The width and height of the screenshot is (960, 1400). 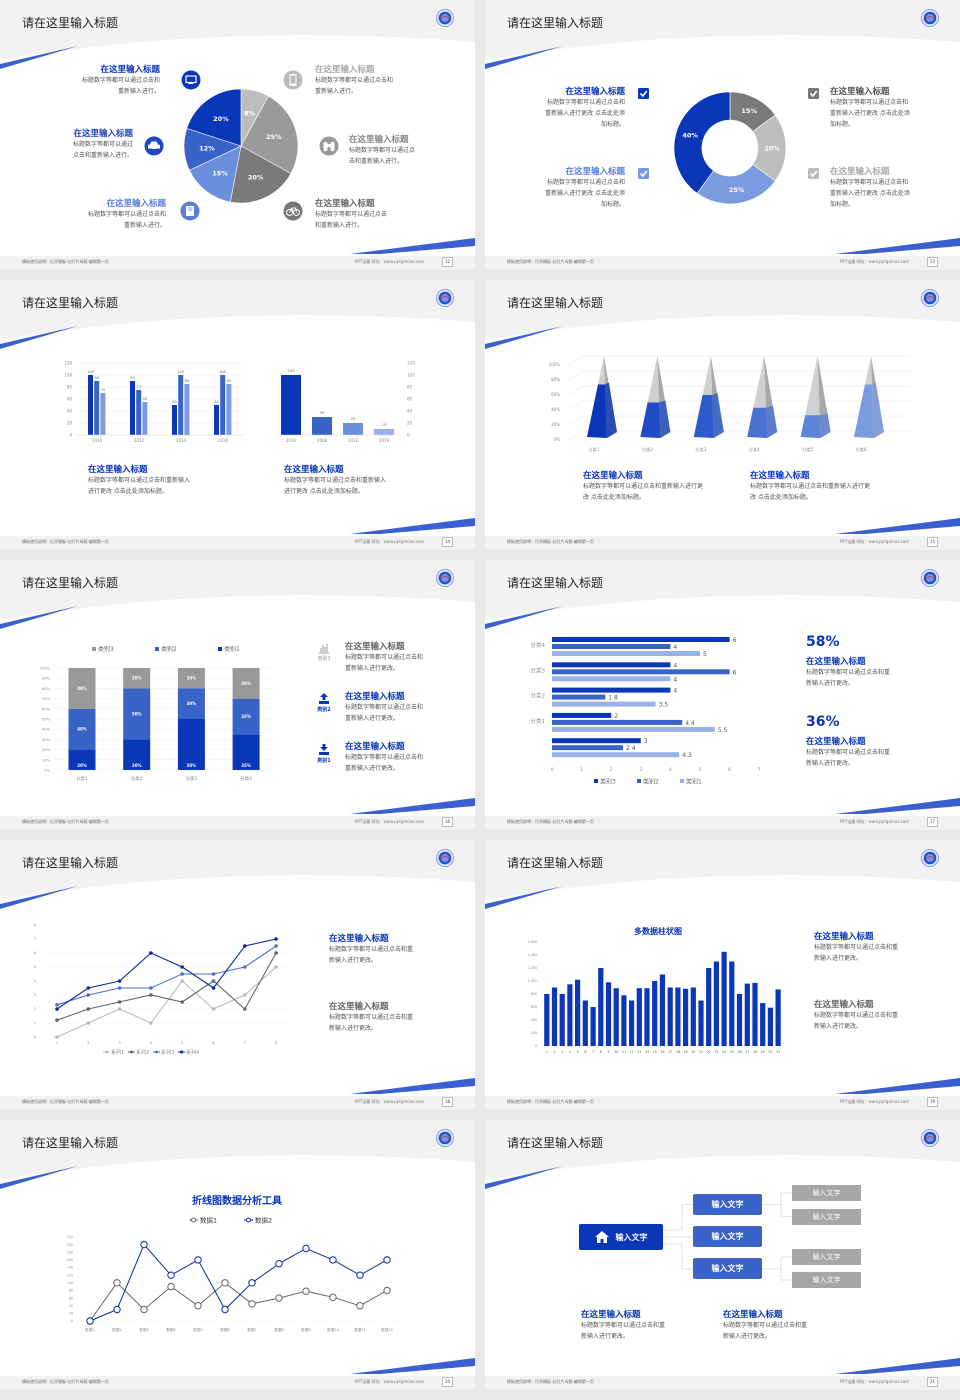 What do you see at coordinates (555, 1052) in the screenshot?
I see `x-tick-label: 2` at bounding box center [555, 1052].